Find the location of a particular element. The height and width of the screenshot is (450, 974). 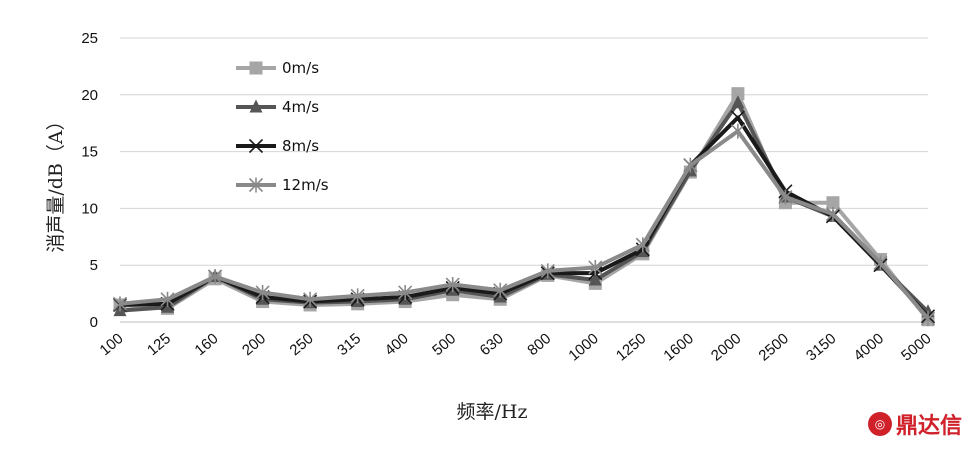

y-tick-label: 0 is located at coordinates (94, 322).